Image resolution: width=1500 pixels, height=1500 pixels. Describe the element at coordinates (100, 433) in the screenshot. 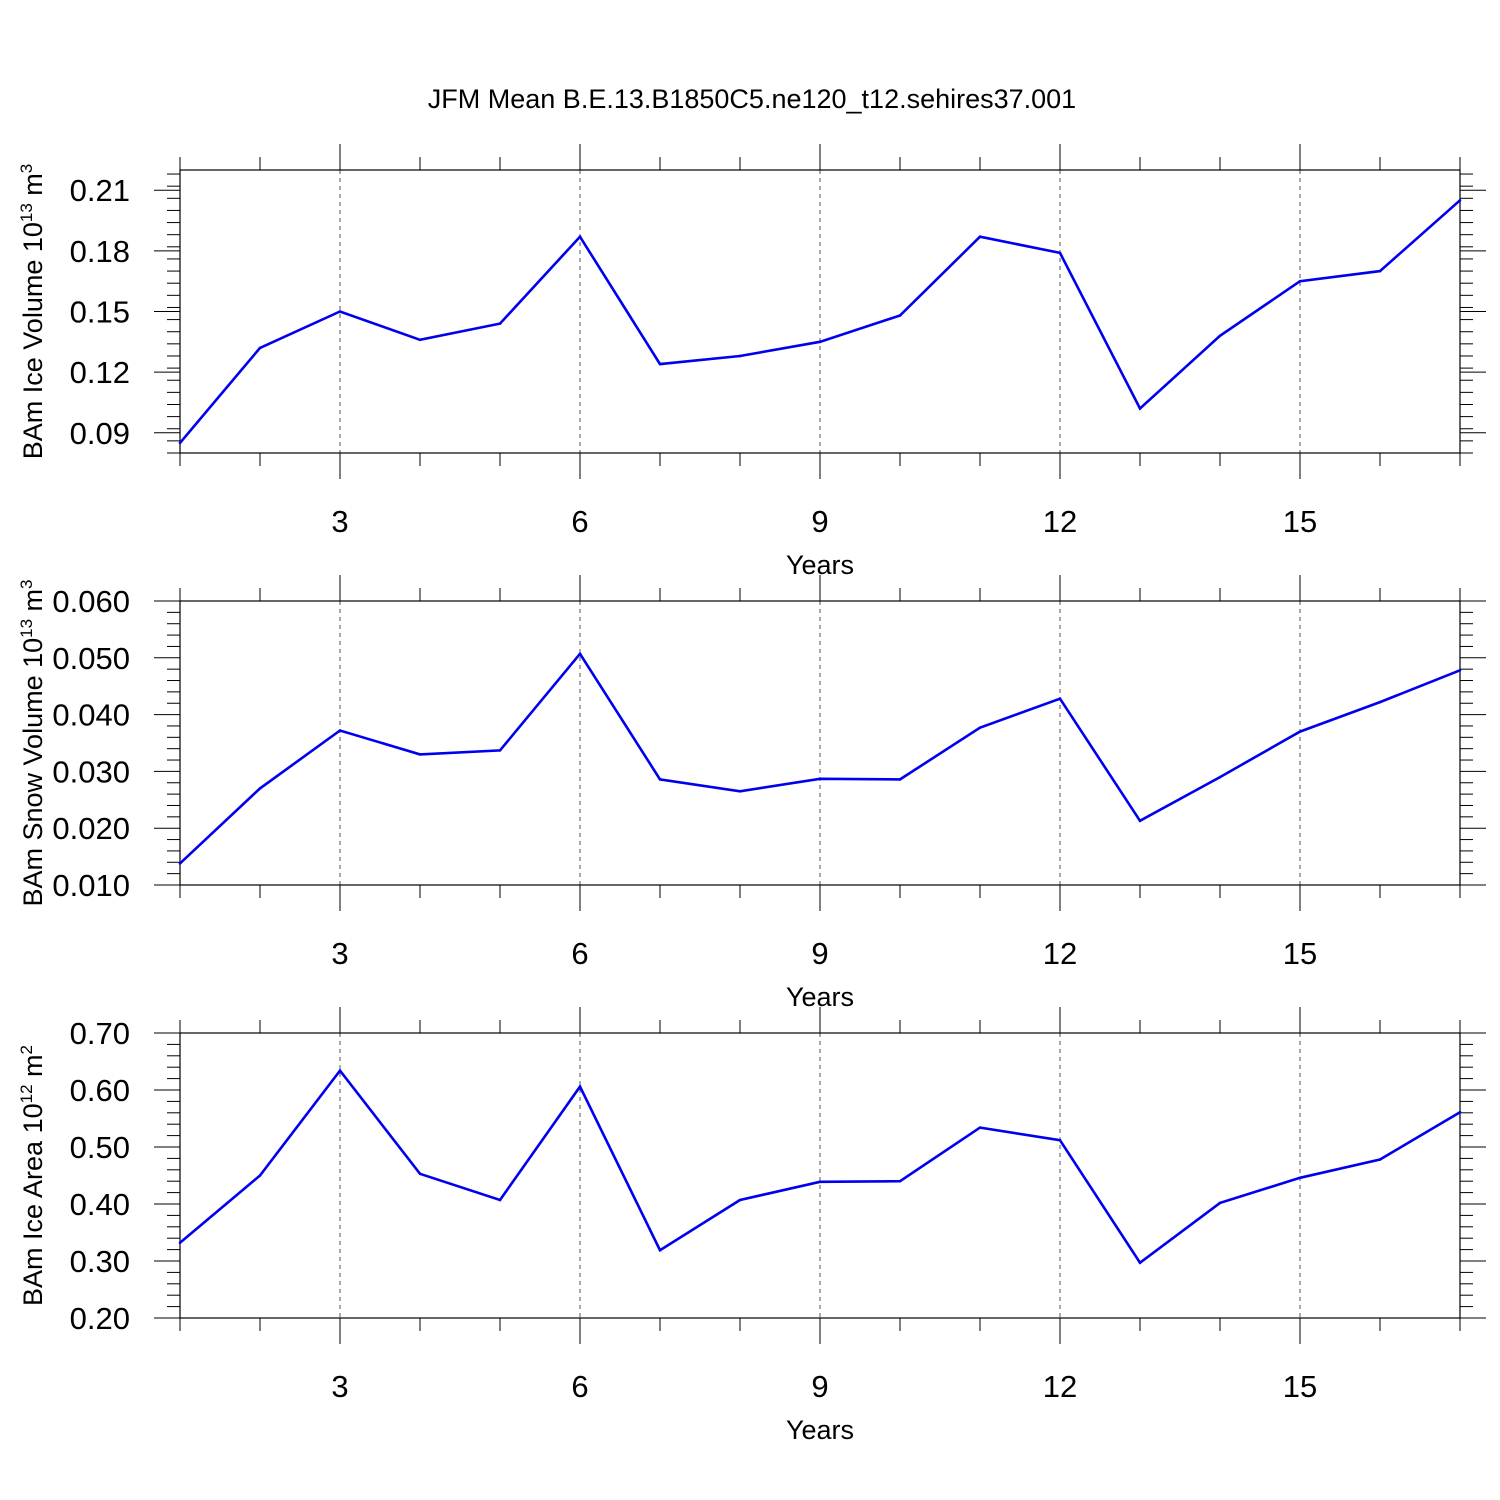

I see `y-tick-label: 0.09` at that location.